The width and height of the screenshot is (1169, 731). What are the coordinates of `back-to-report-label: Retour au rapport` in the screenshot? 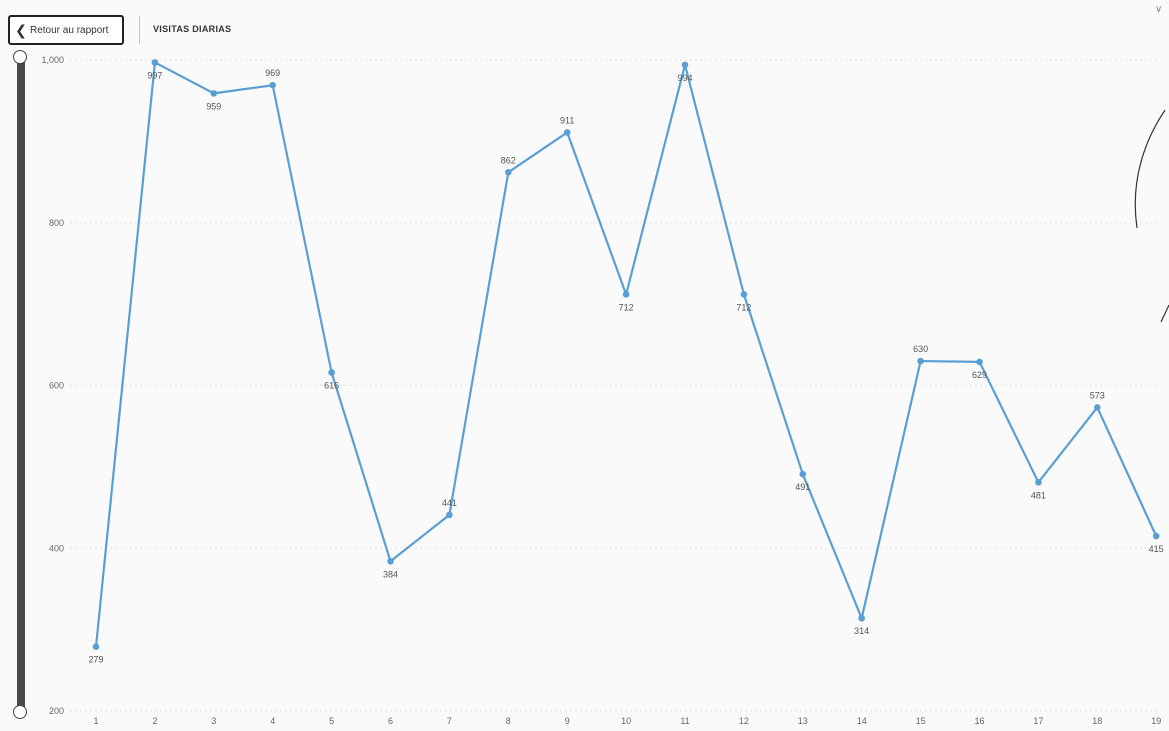 It's located at (69, 30).